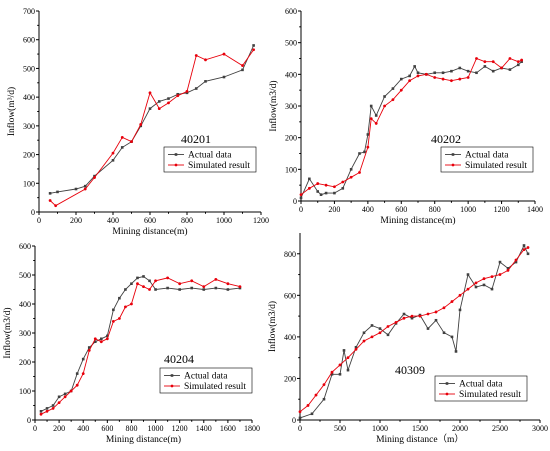  What do you see at coordinates (291, 106) in the screenshot?
I see `y-tick-label: 300` at bounding box center [291, 106].